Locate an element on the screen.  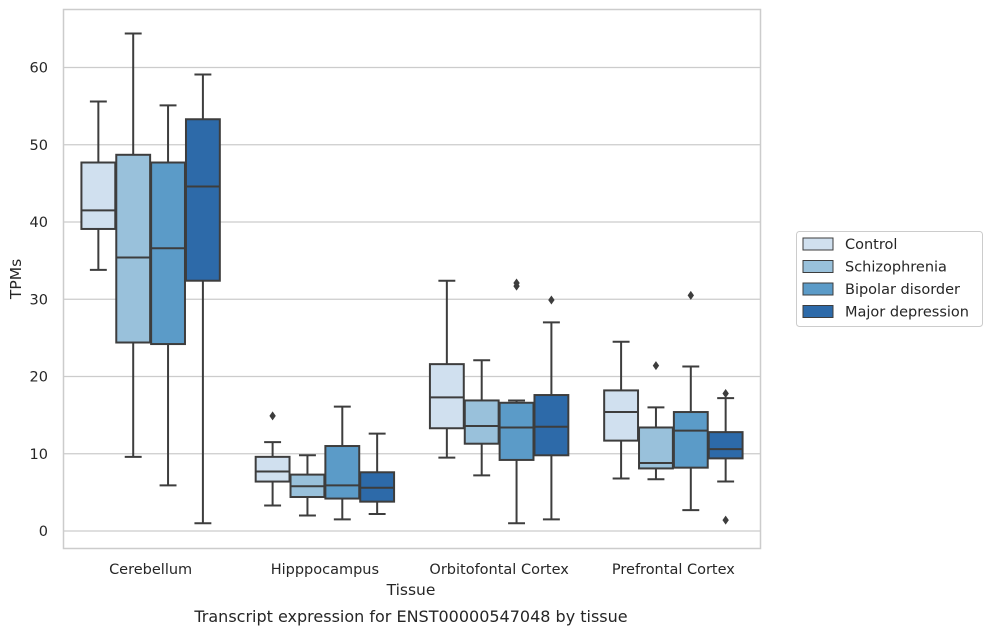
y-tick-labels: 0 10 20 30 40 50 60 is located at coordinates (39, 301).